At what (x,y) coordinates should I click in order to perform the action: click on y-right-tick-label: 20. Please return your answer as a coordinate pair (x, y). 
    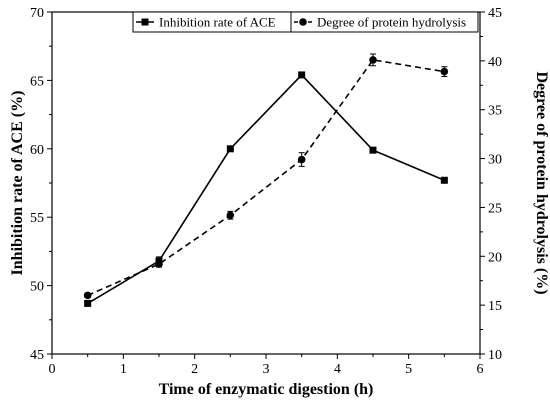
    Looking at the image, I should click on (495, 257).